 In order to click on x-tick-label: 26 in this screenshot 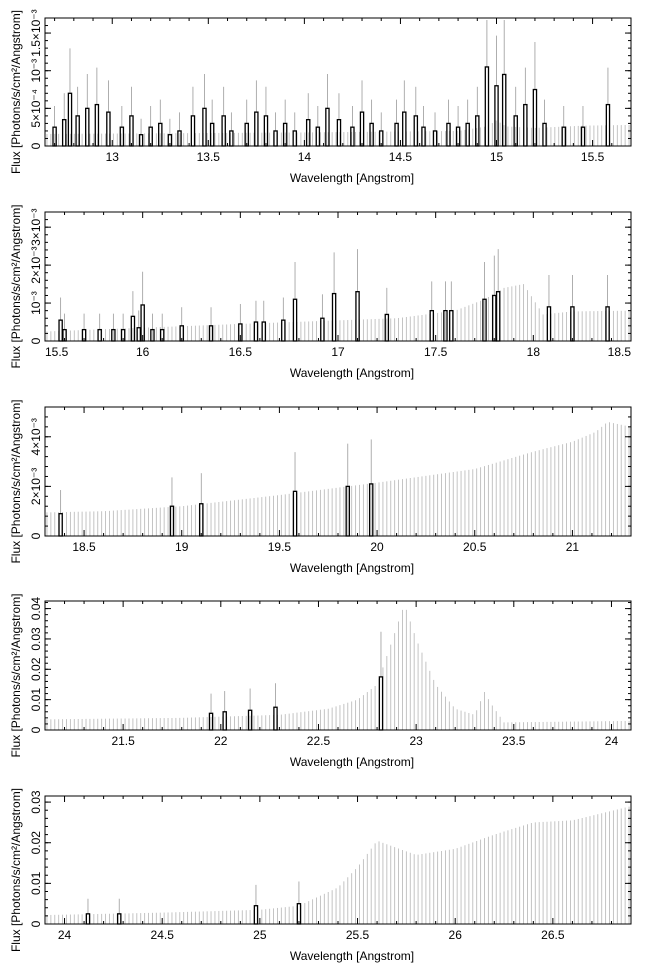, I will do `click(456, 935)`.